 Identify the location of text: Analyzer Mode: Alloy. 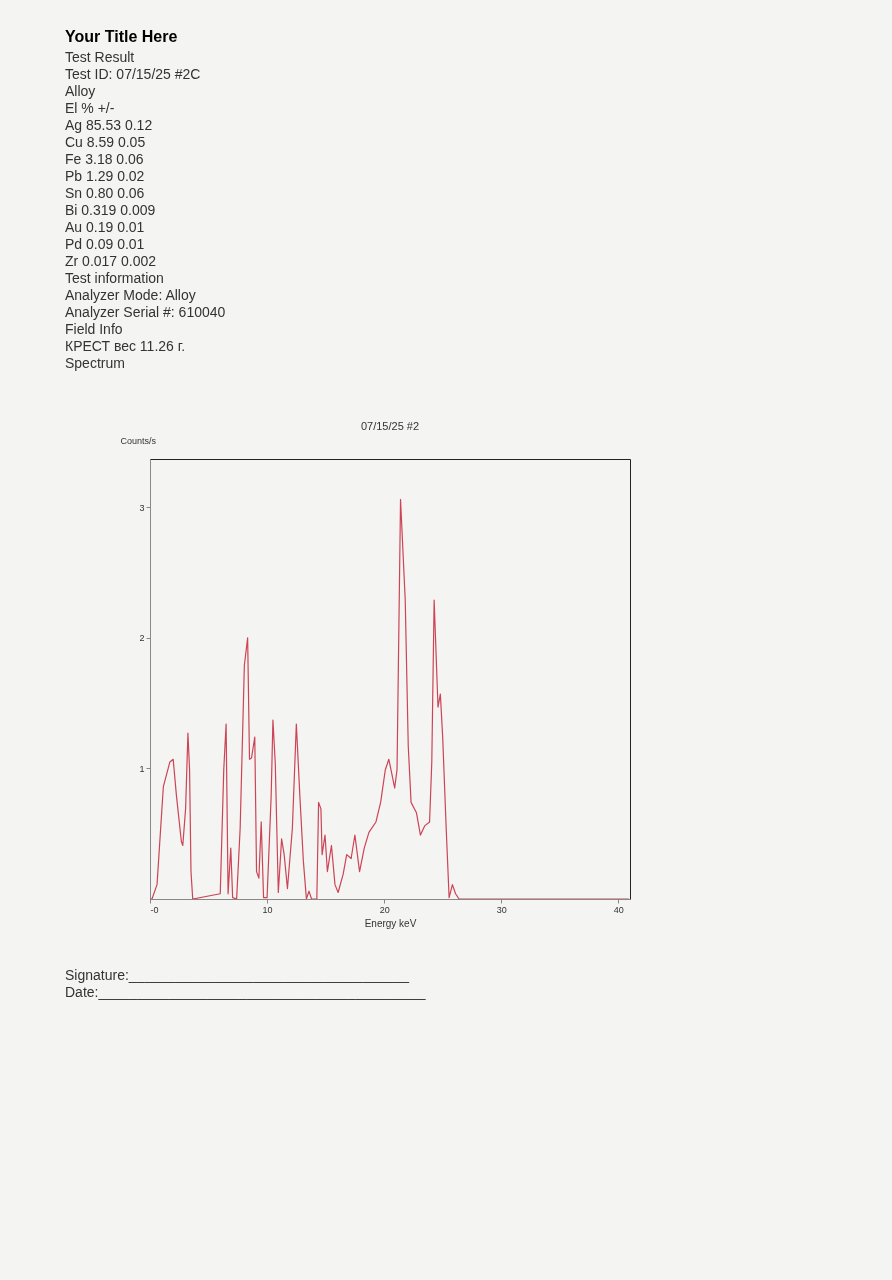
(130, 294).